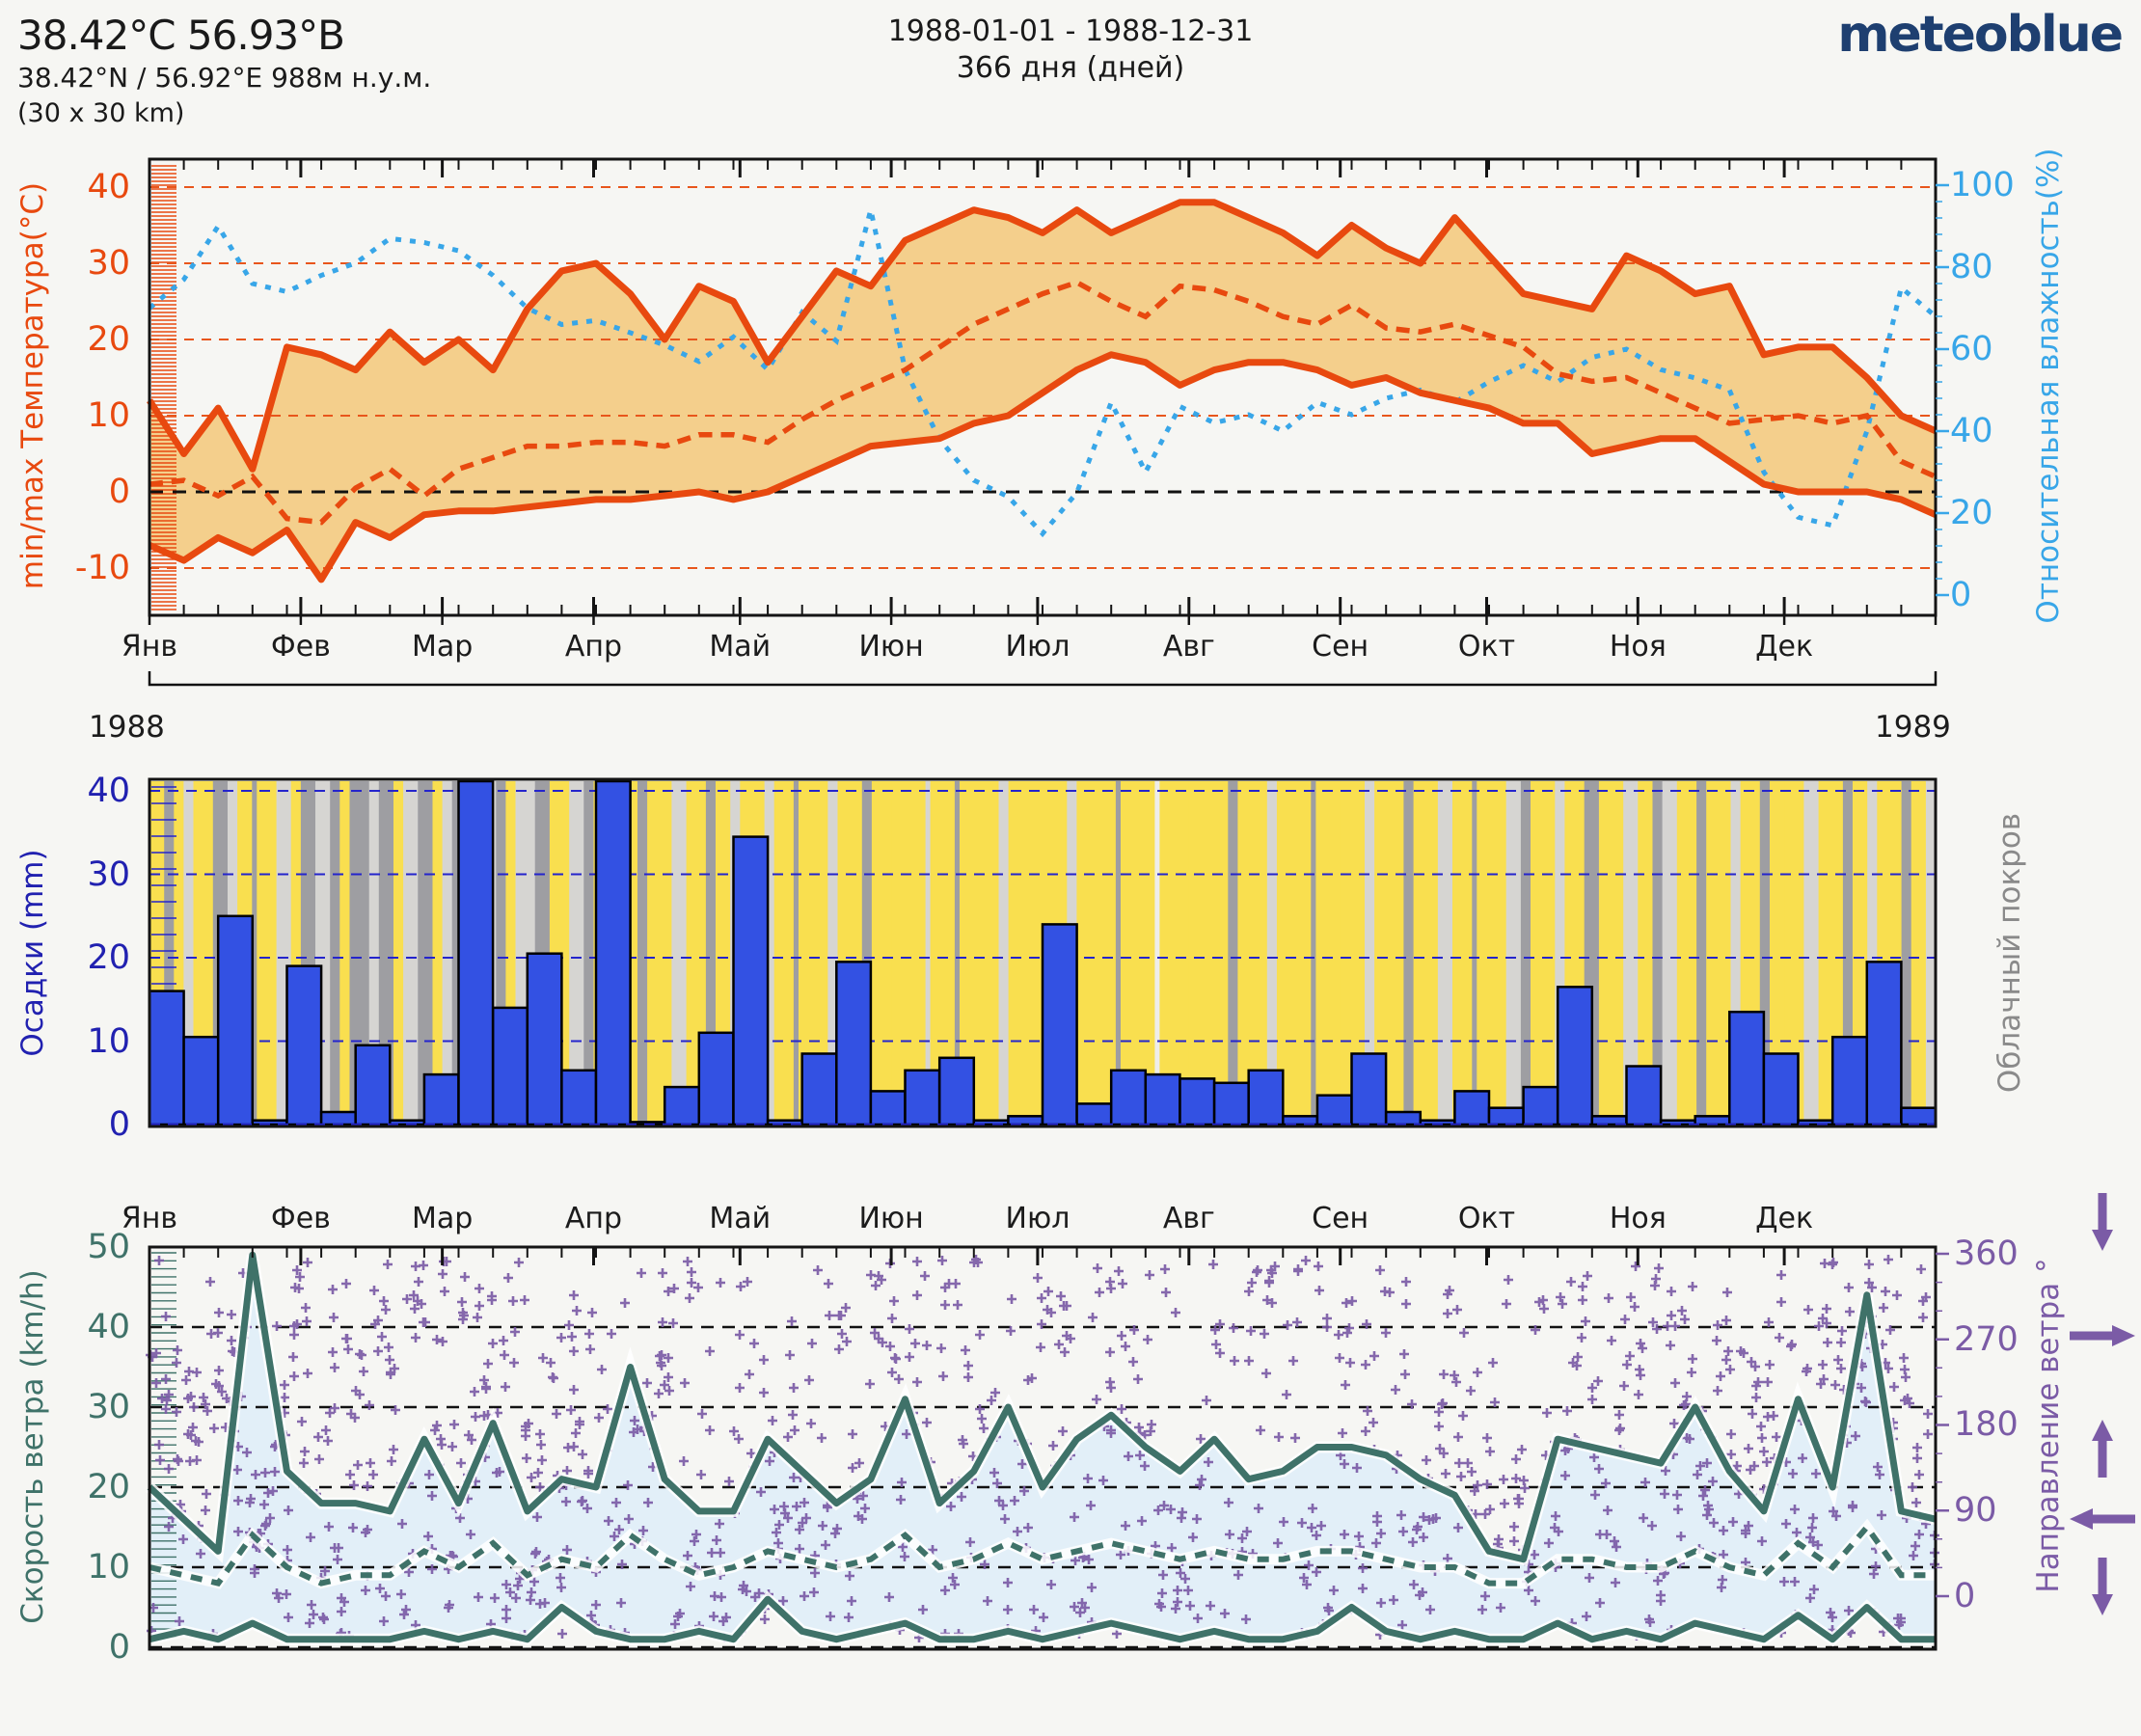  I want to click on humidity-axis-title: Относительная влажность(%), so click(2048, 386).